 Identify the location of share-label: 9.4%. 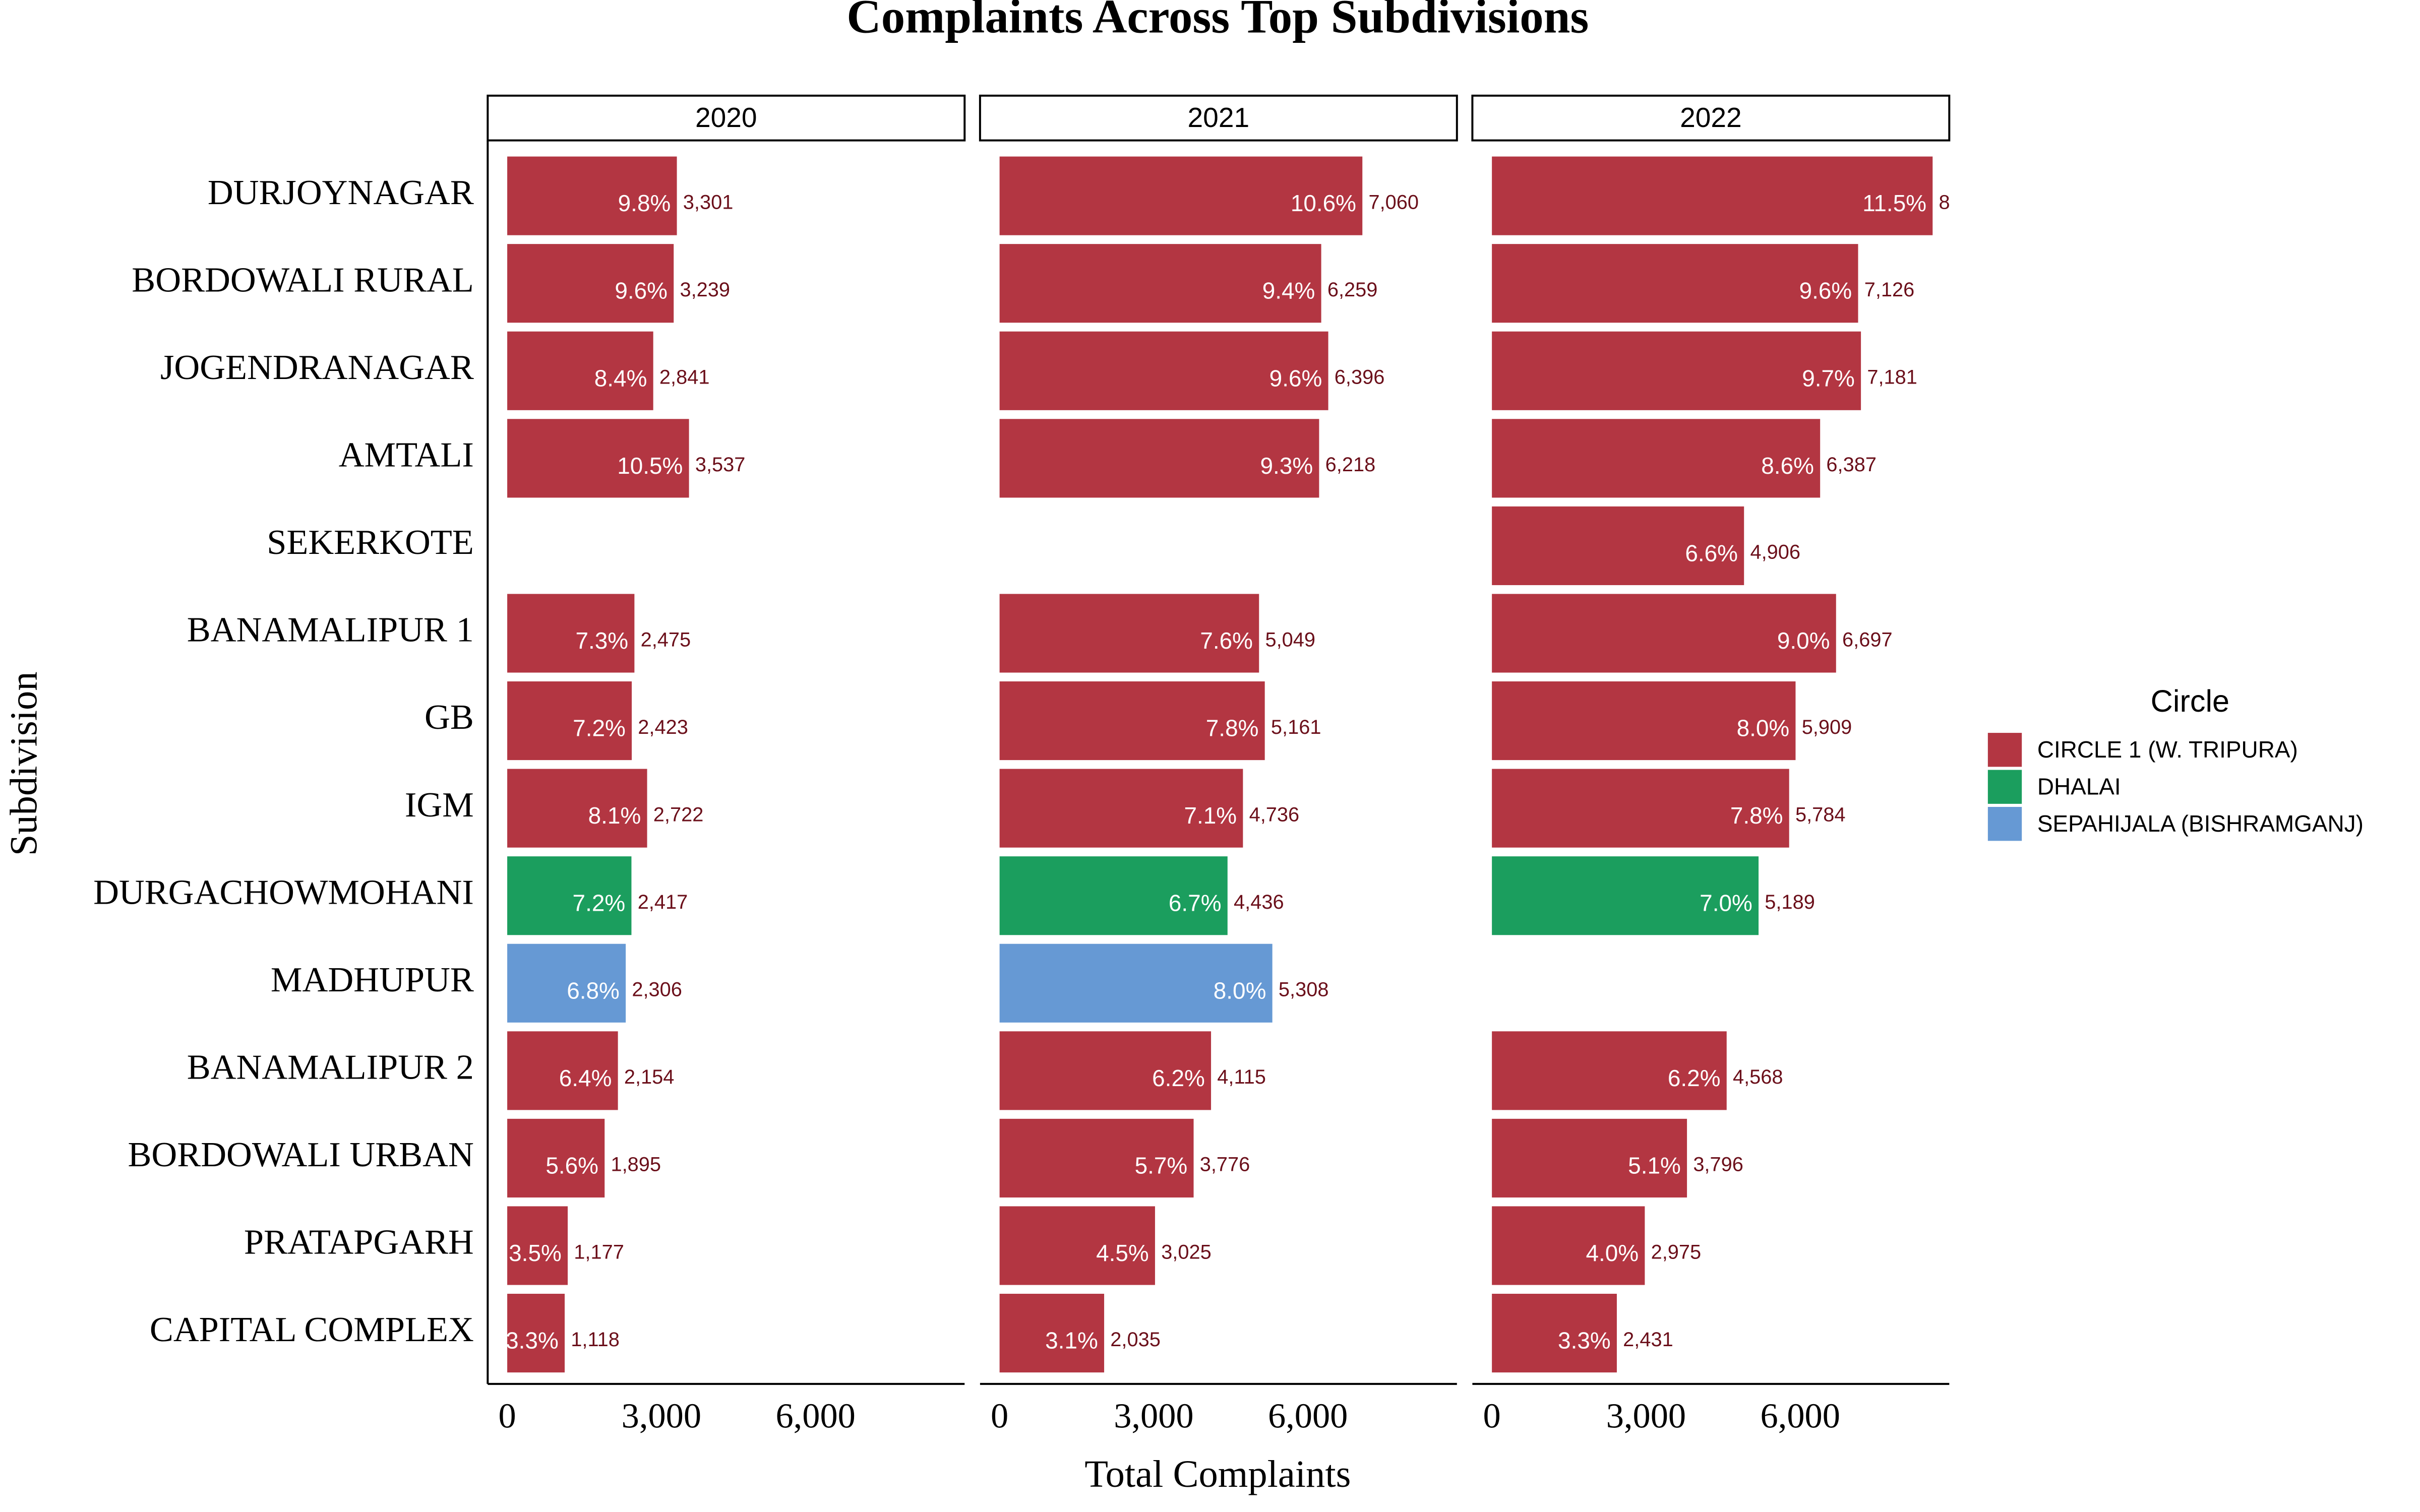
(1288, 291).